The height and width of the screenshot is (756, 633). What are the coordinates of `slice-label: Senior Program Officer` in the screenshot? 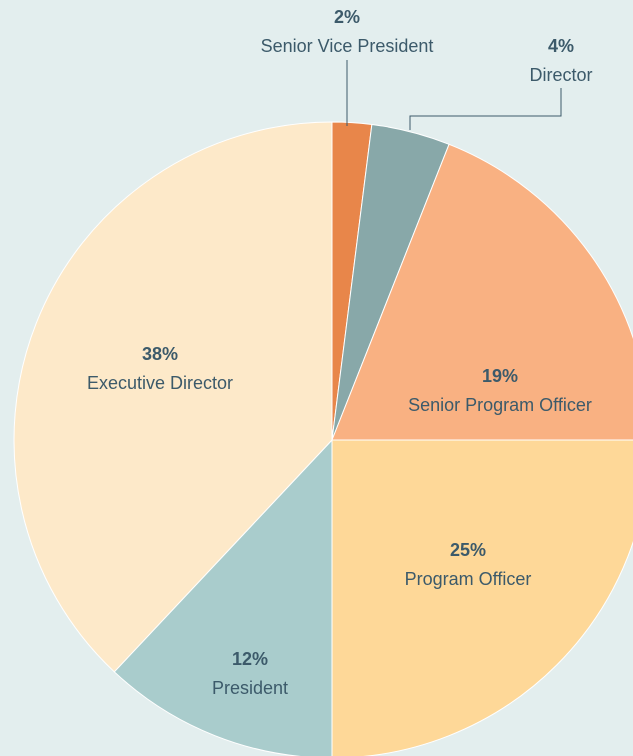 It's located at (500, 405).